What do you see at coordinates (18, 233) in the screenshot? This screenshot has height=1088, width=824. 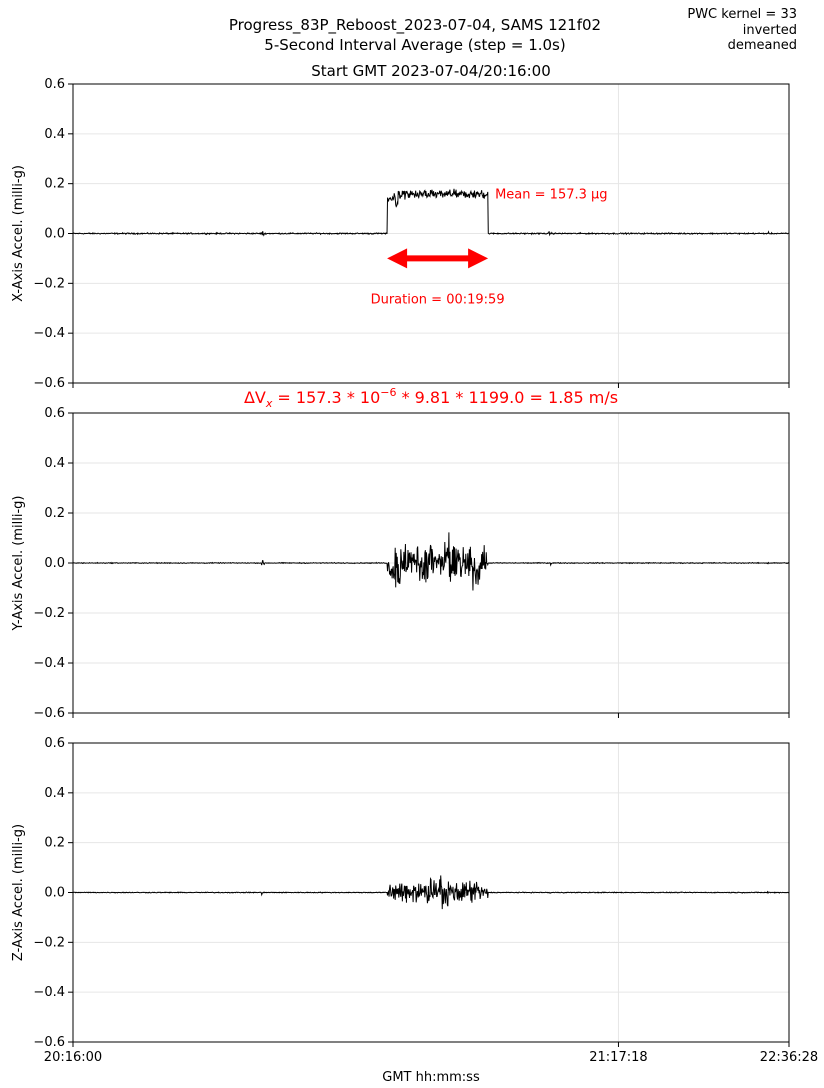 I see `y-axis-label: X-Axis Accel. (milli-g)` at bounding box center [18, 233].